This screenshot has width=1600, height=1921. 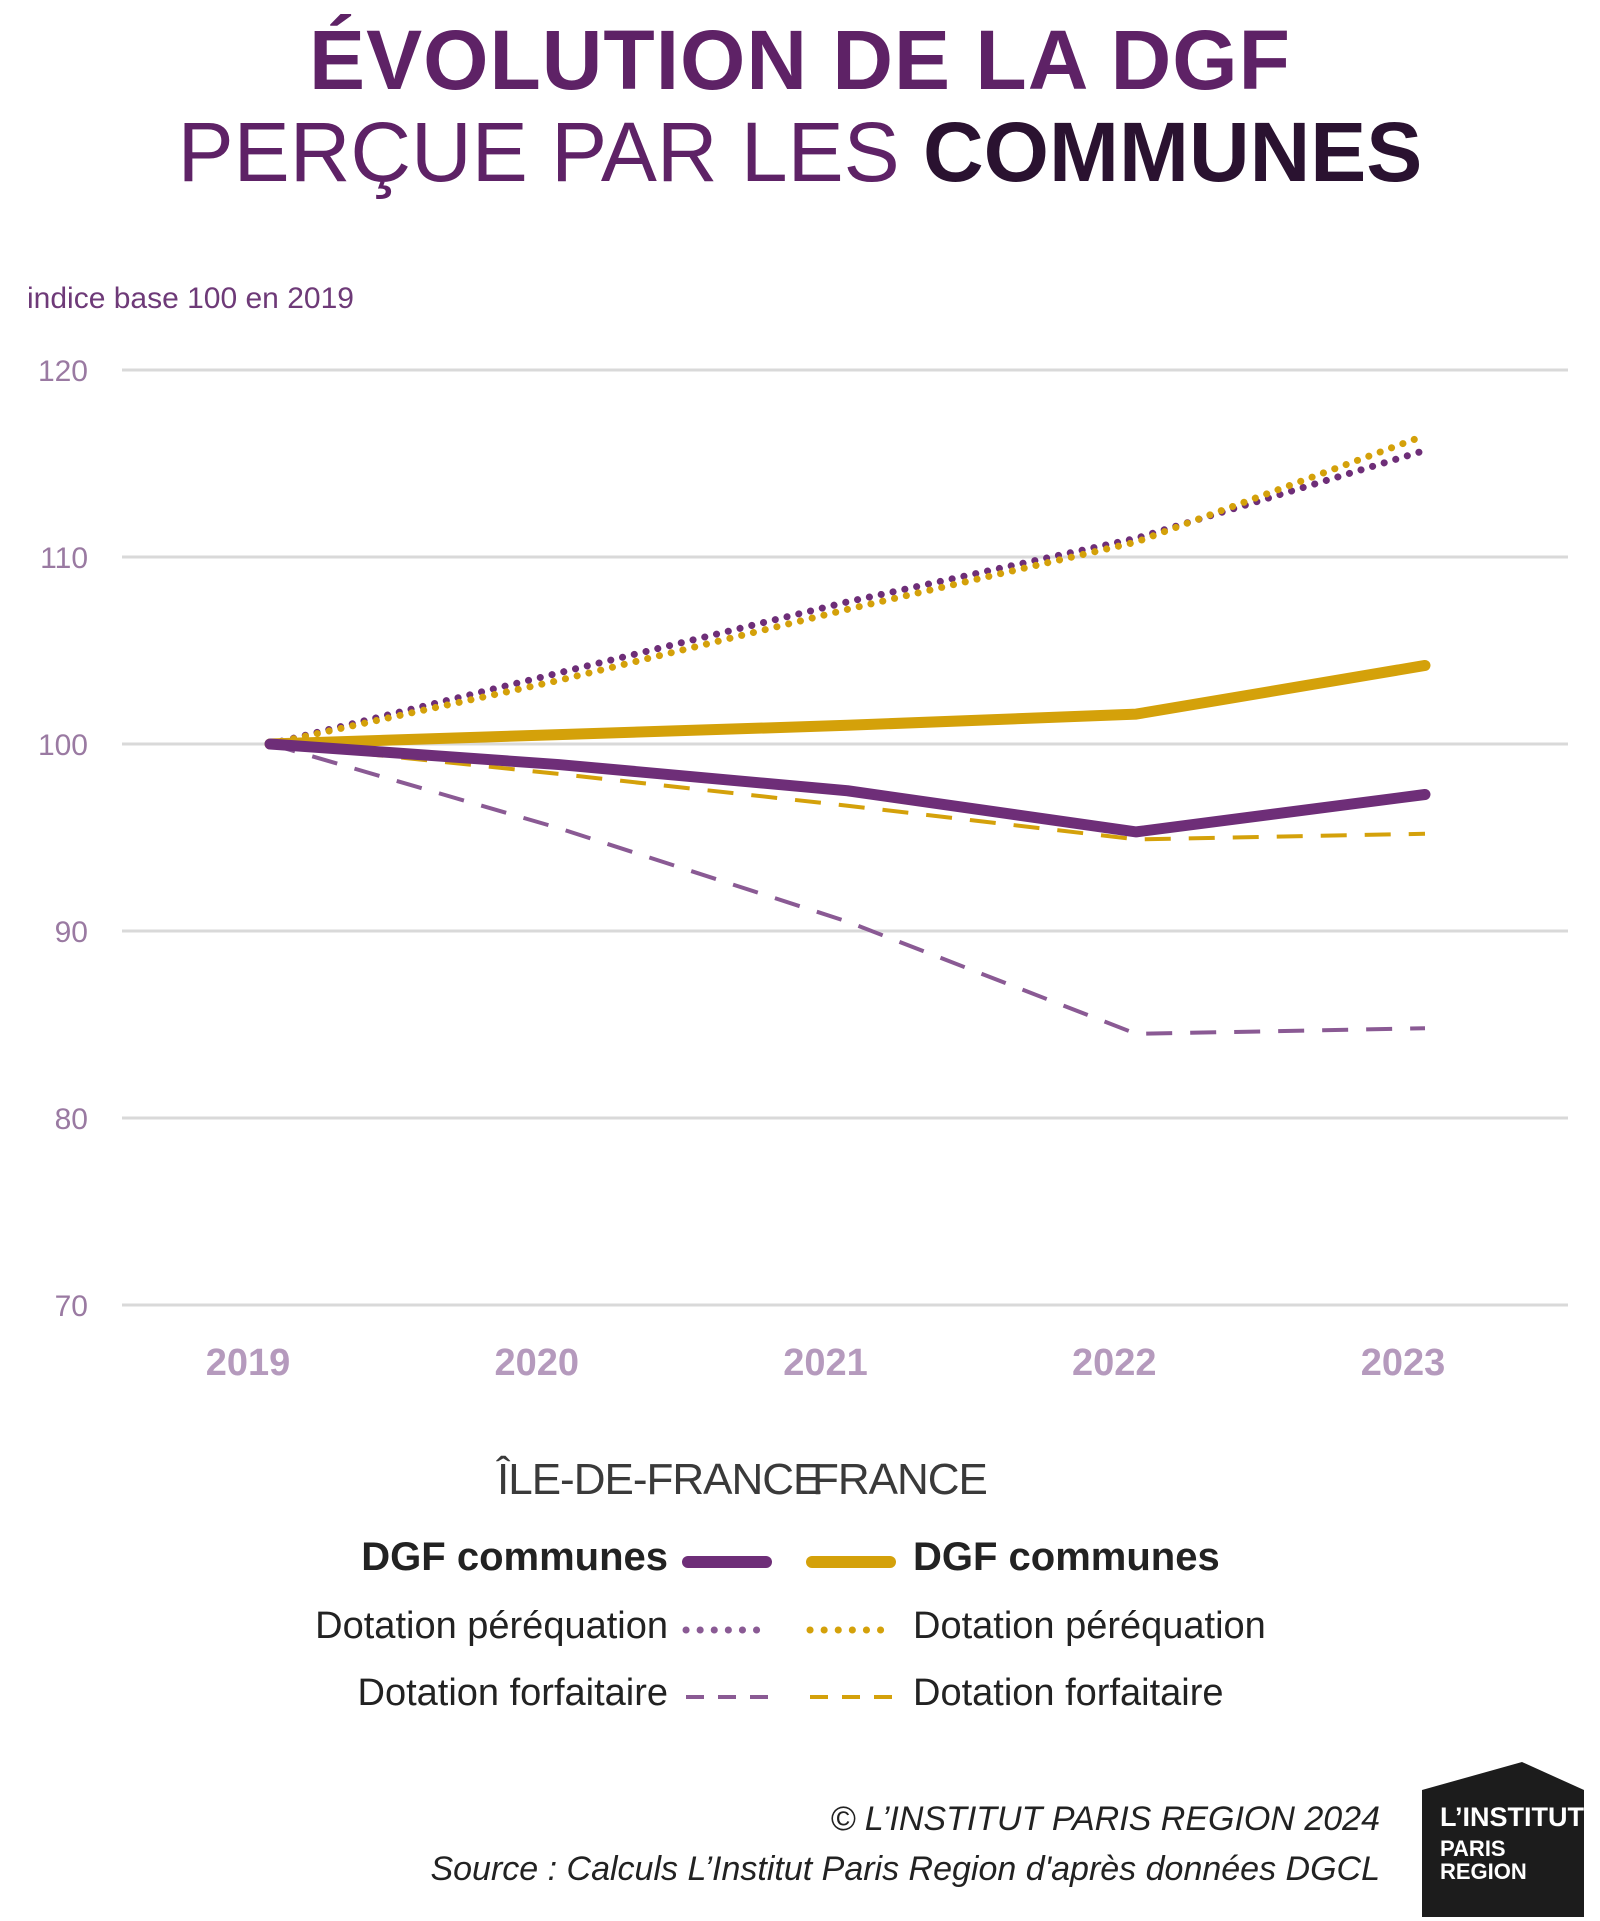 What do you see at coordinates (847, 792) in the screenshot?
I see `series-line-fr-dashed` at bounding box center [847, 792].